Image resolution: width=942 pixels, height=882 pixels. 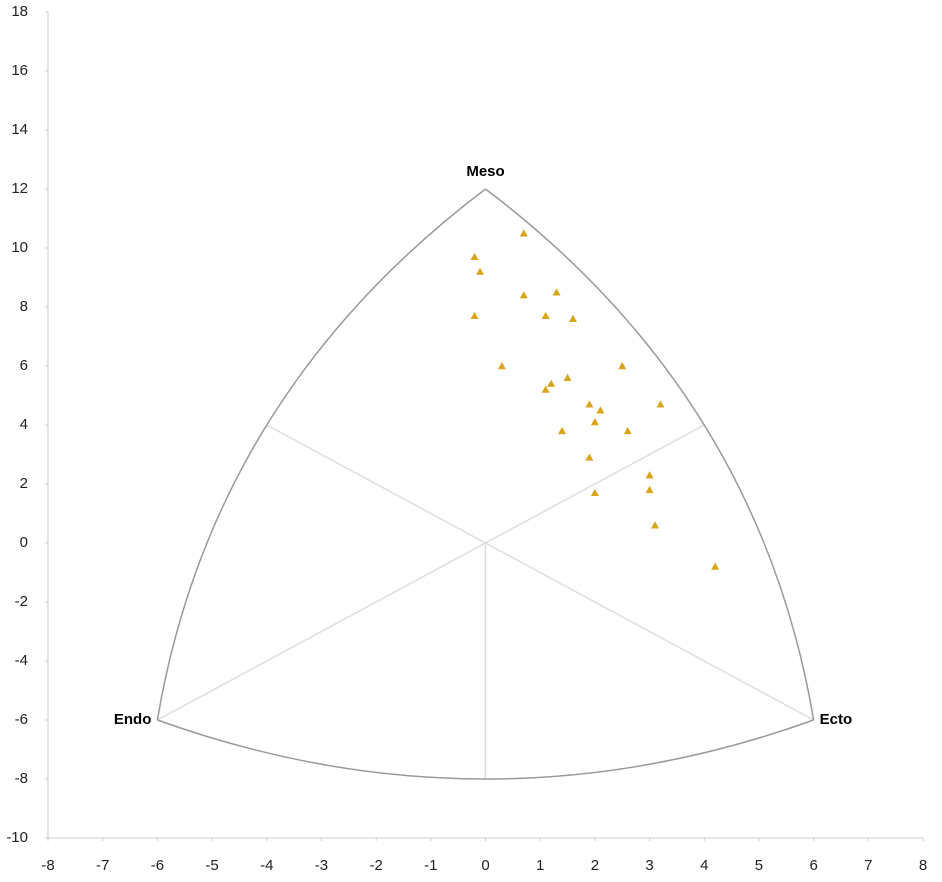 I want to click on y-tick-label: -10, so click(x=17, y=837).